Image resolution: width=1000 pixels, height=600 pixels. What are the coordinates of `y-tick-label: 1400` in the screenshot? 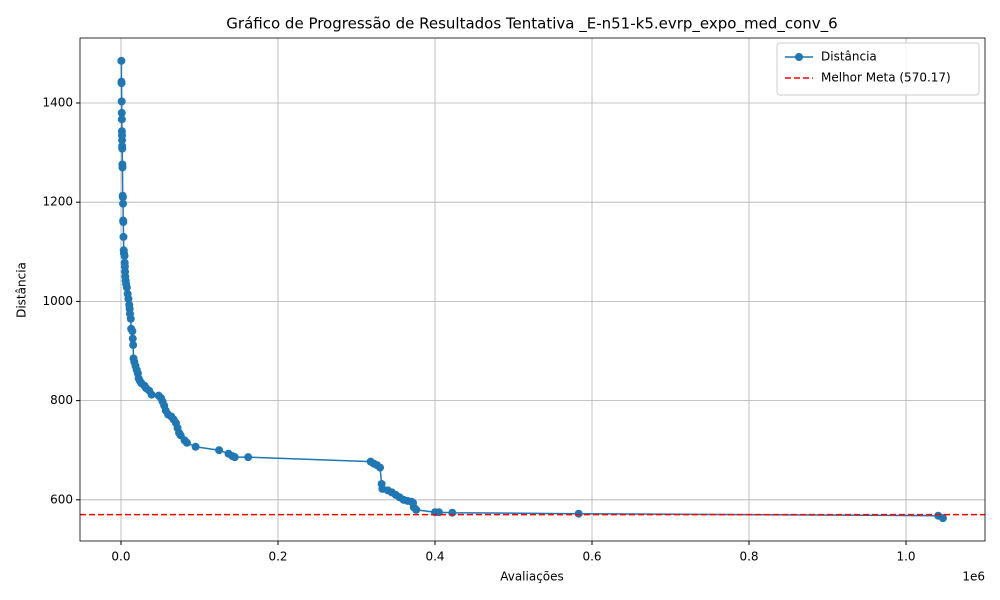 It's located at (57, 102).